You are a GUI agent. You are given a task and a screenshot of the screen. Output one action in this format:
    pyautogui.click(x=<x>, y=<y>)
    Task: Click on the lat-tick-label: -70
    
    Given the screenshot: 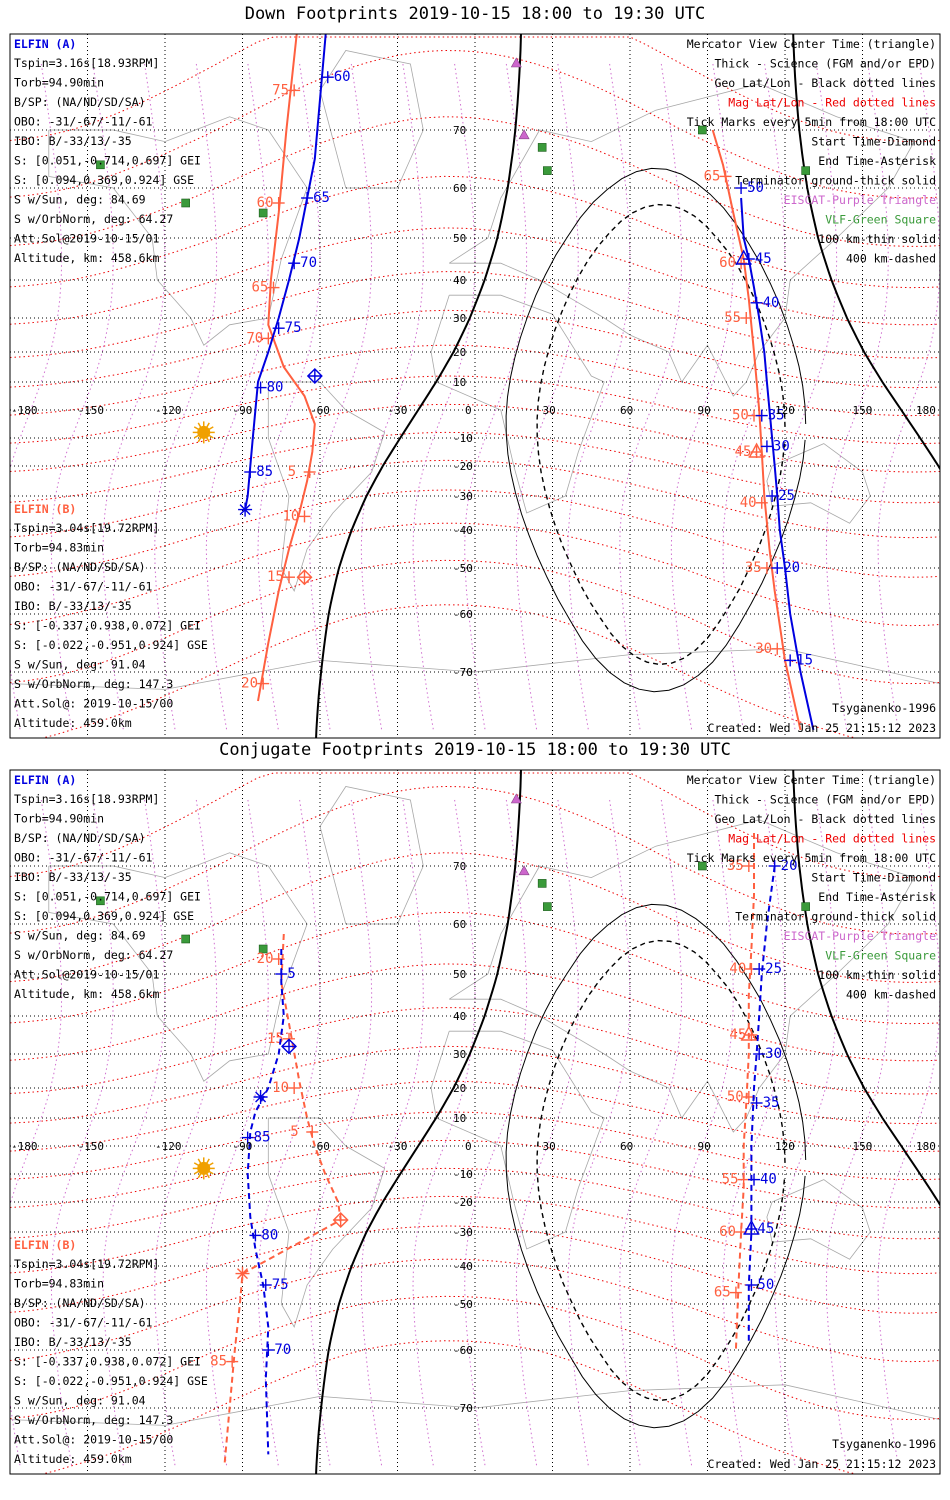 What is the action you would take?
    pyautogui.click(x=463, y=1408)
    